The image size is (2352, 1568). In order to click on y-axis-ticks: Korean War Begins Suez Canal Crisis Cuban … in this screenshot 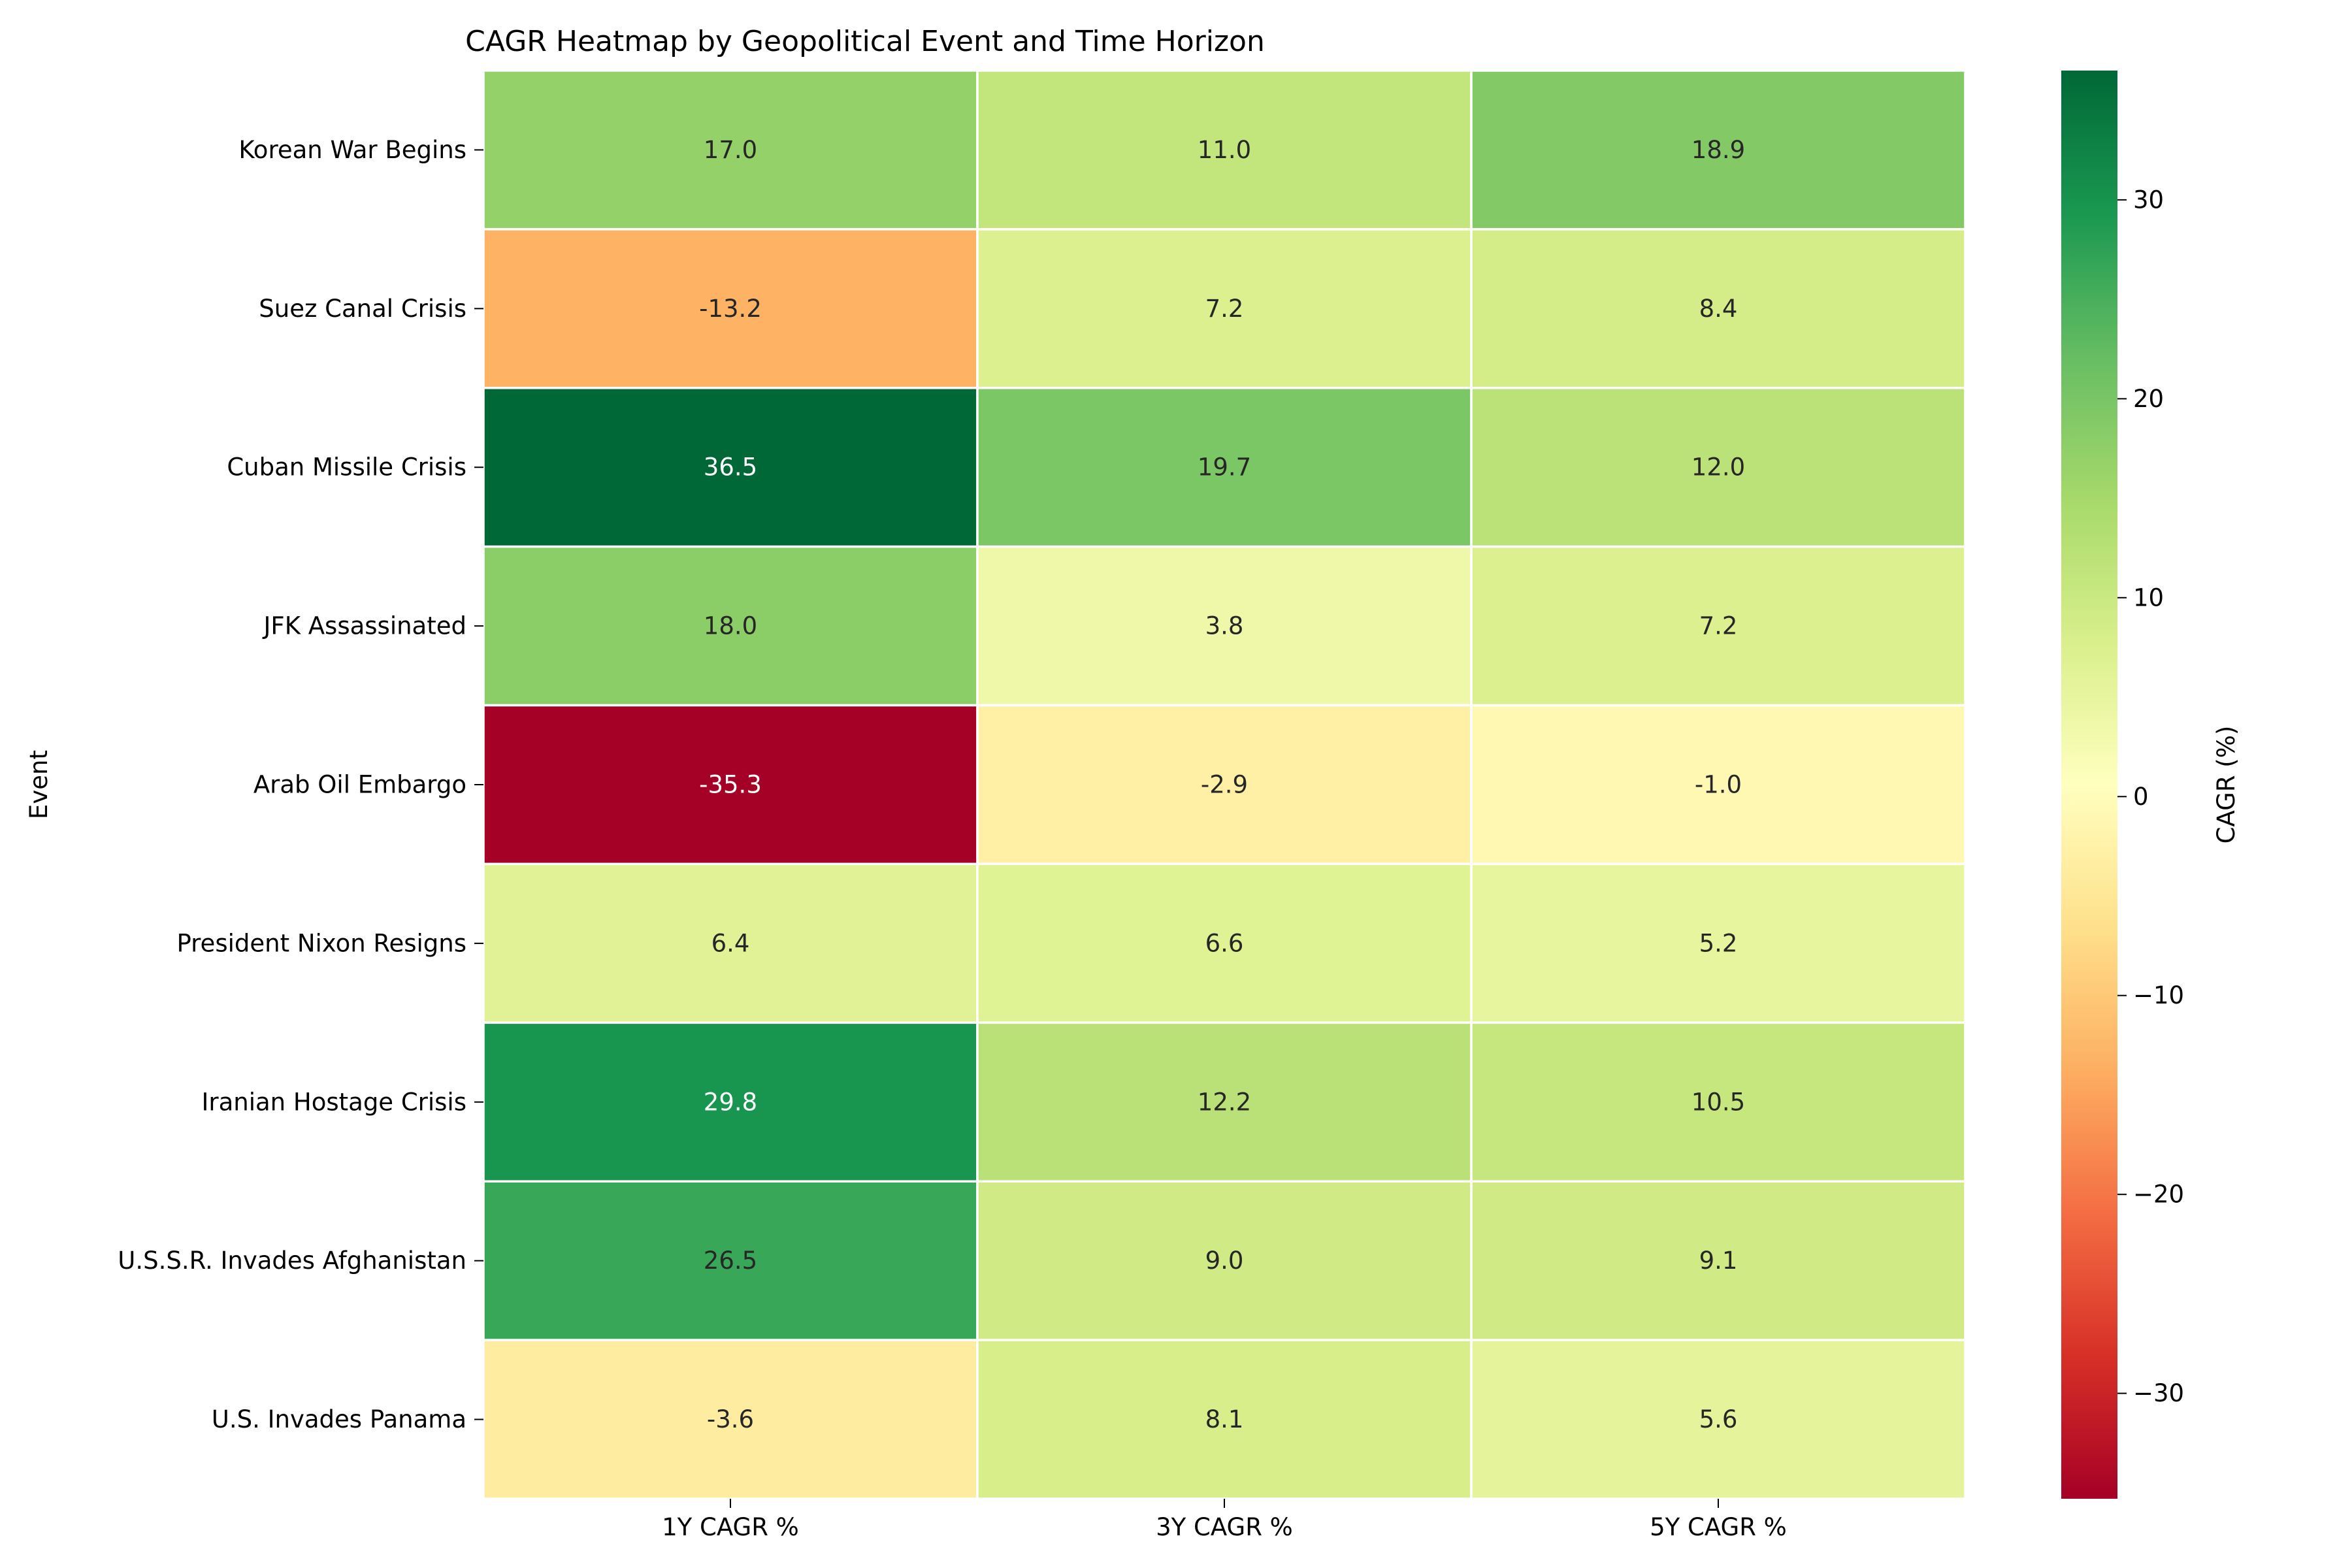, I will do `click(300, 784)`.